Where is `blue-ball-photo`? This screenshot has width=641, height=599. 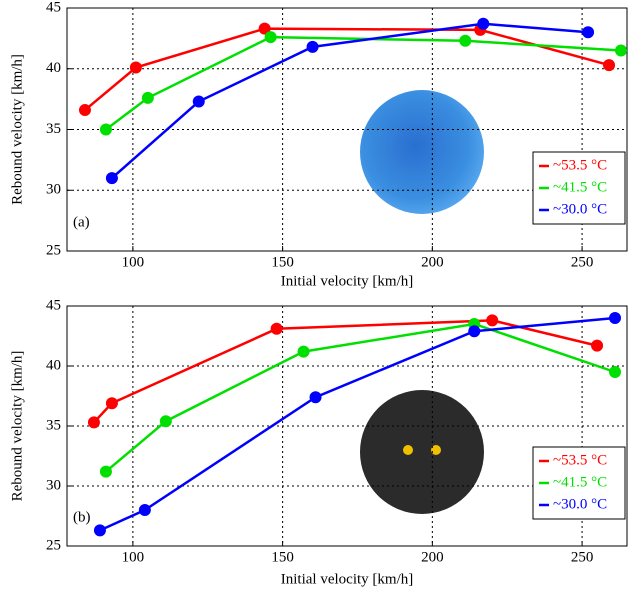 blue-ball-photo is located at coordinates (422, 152).